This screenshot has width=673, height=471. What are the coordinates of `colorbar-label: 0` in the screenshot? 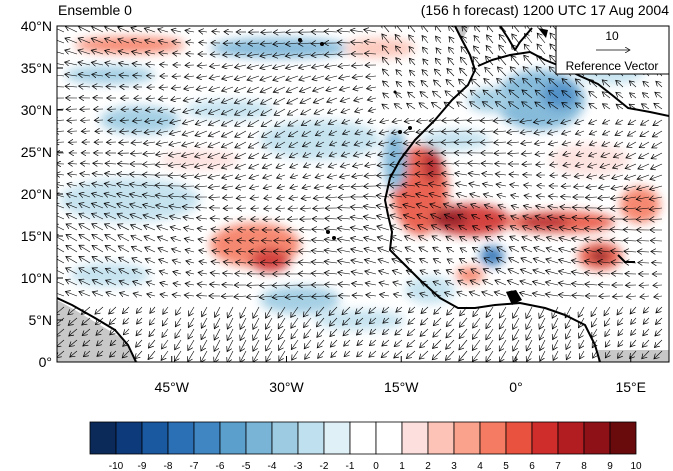 It's located at (376, 466).